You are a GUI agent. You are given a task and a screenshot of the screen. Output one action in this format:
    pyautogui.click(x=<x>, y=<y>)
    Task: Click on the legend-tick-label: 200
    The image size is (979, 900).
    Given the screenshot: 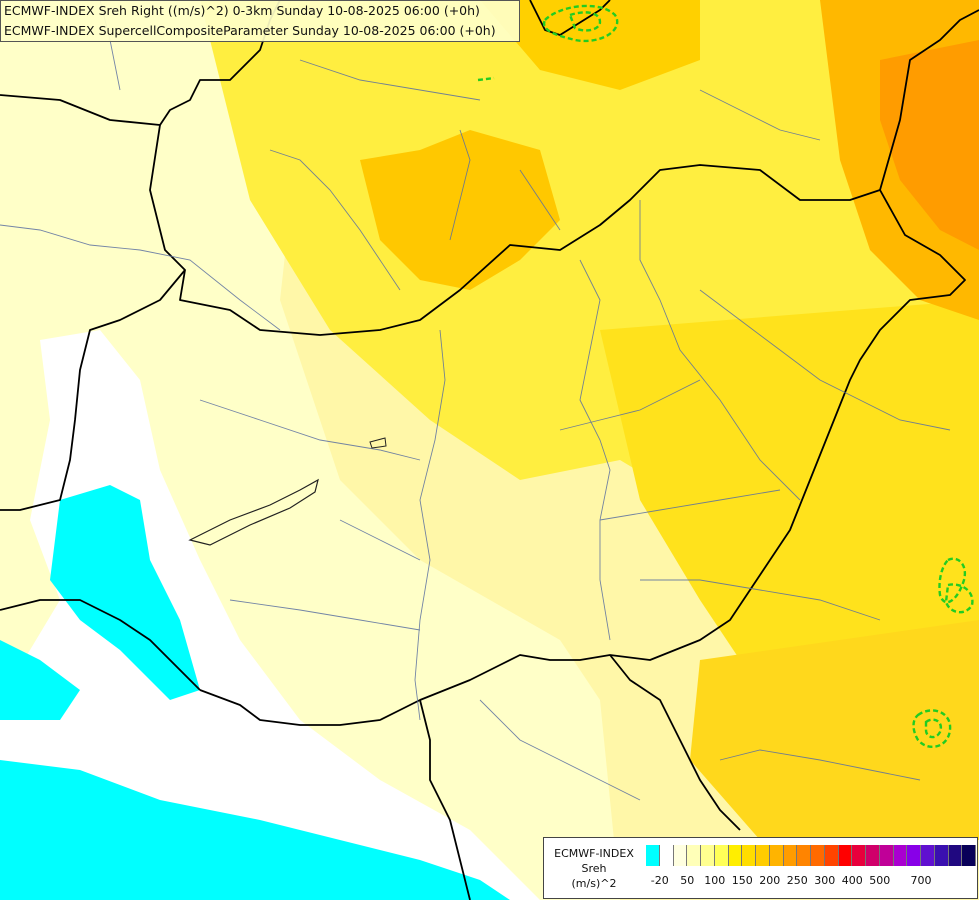 What is the action you would take?
    pyautogui.click(x=770, y=880)
    